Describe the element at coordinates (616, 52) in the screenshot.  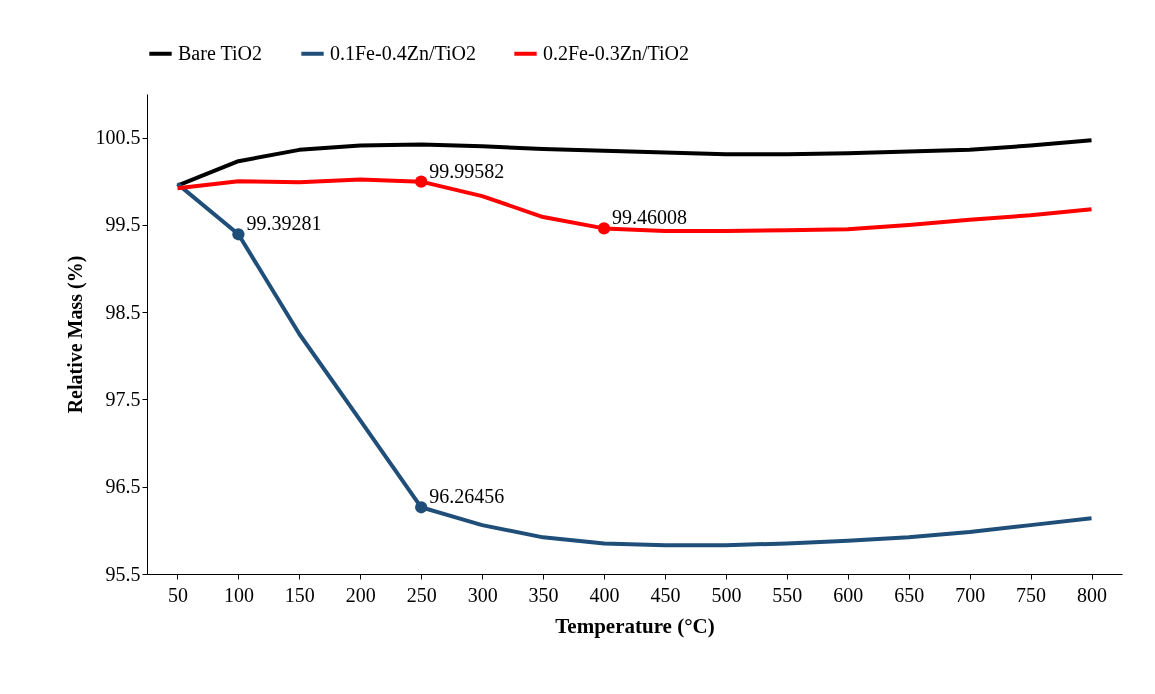
I see `legend-label: 0.2Fe-0.3Zn/TiO2` at that location.